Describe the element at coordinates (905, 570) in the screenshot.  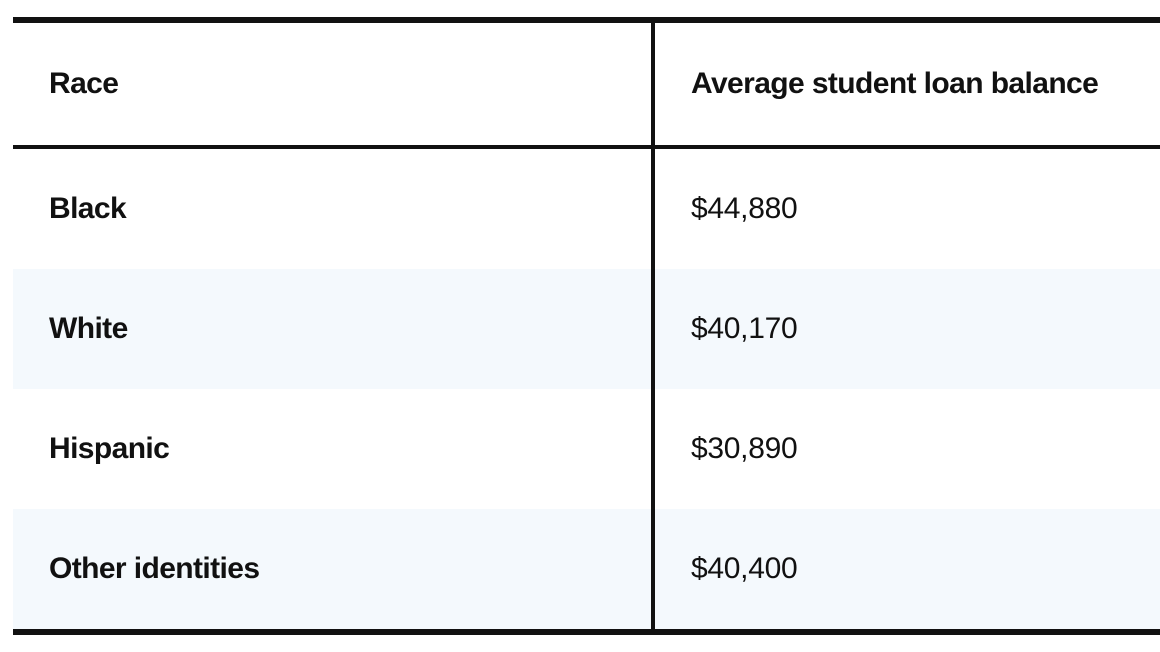
I see `balance-cell: $40,400` at that location.